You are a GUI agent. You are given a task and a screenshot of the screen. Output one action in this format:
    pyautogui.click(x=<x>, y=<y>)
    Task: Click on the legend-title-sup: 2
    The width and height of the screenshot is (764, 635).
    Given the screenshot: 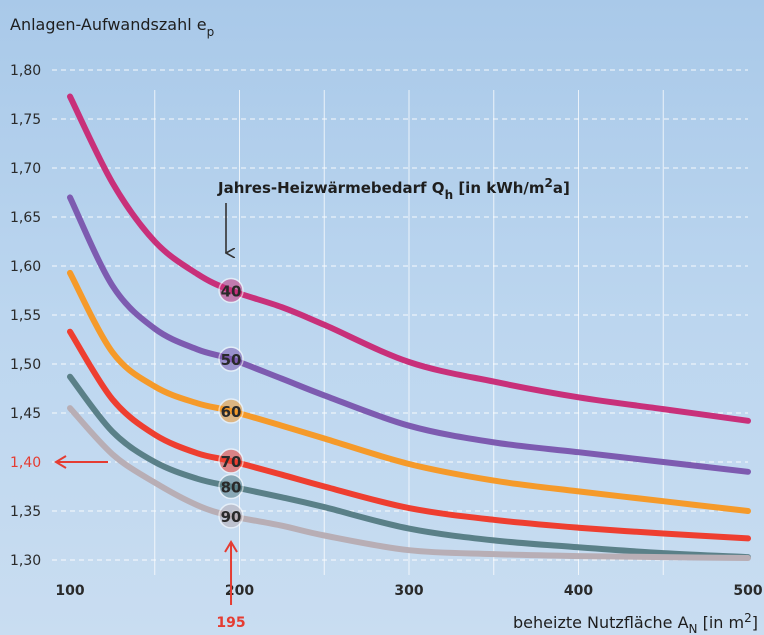 What is the action you would take?
    pyautogui.click(x=549, y=183)
    